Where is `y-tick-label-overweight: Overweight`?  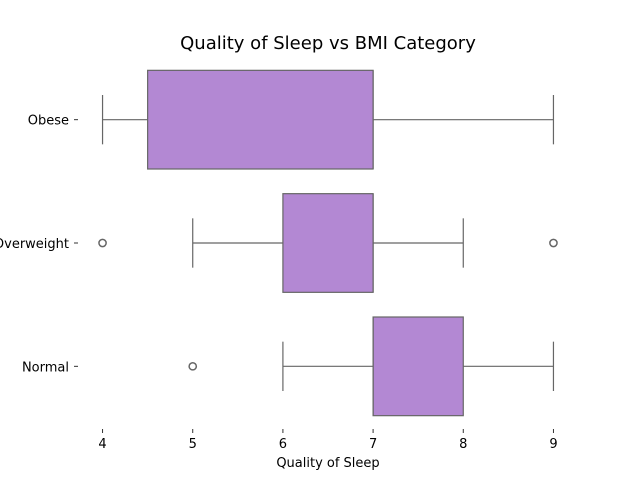 y-tick-label-overweight: Overweight is located at coordinates (34, 244).